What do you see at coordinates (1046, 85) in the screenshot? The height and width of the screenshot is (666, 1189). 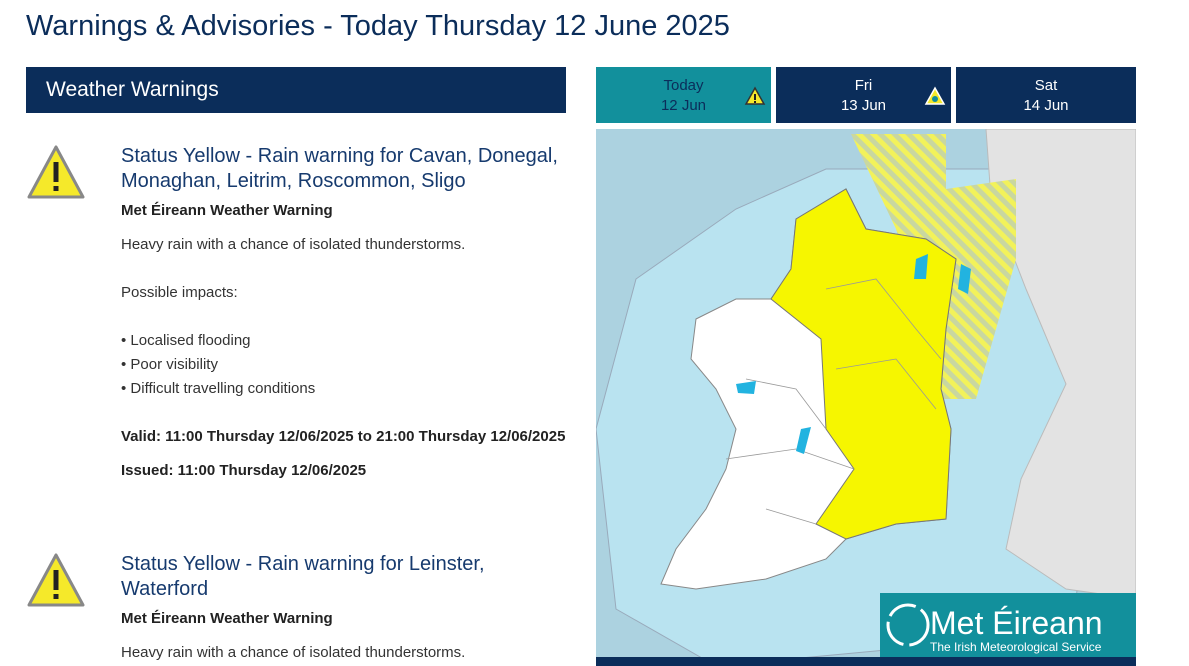 I see `tab-day: Sat` at bounding box center [1046, 85].